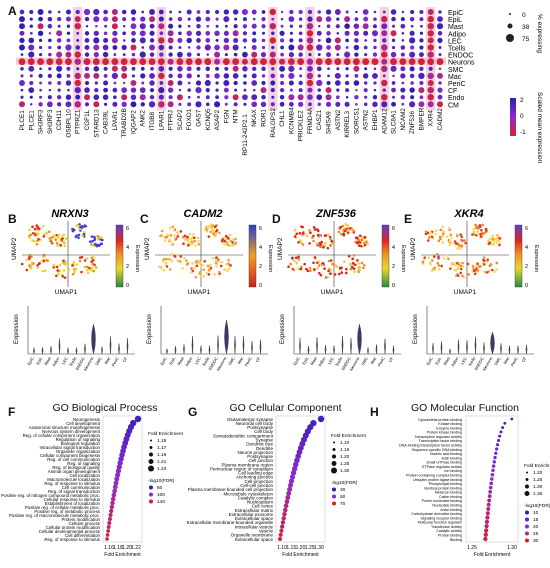 Image resolution: width=550 pixels, height=568 pixels. I want to click on go-tick-label: 1.16, so click(109, 548).